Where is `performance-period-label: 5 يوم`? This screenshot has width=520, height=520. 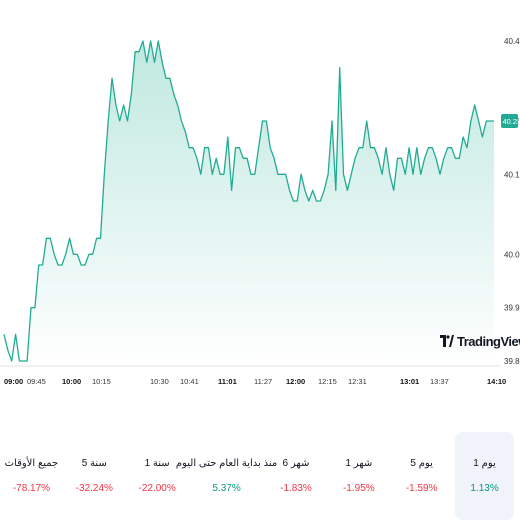
performance-period-label: 5 يوم is located at coordinates (421, 463).